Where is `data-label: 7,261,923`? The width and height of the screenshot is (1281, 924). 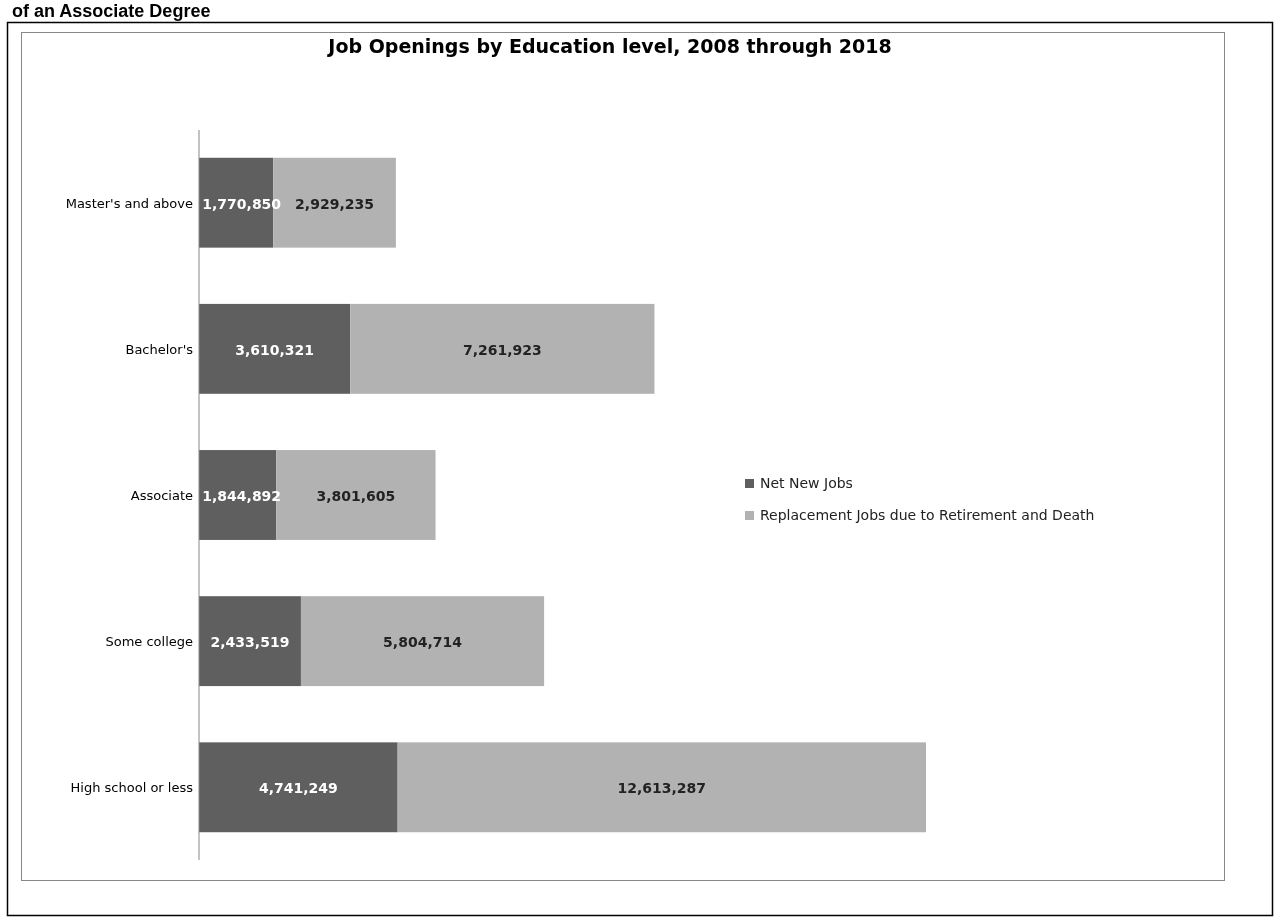 data-label: 7,261,923 is located at coordinates (502, 349).